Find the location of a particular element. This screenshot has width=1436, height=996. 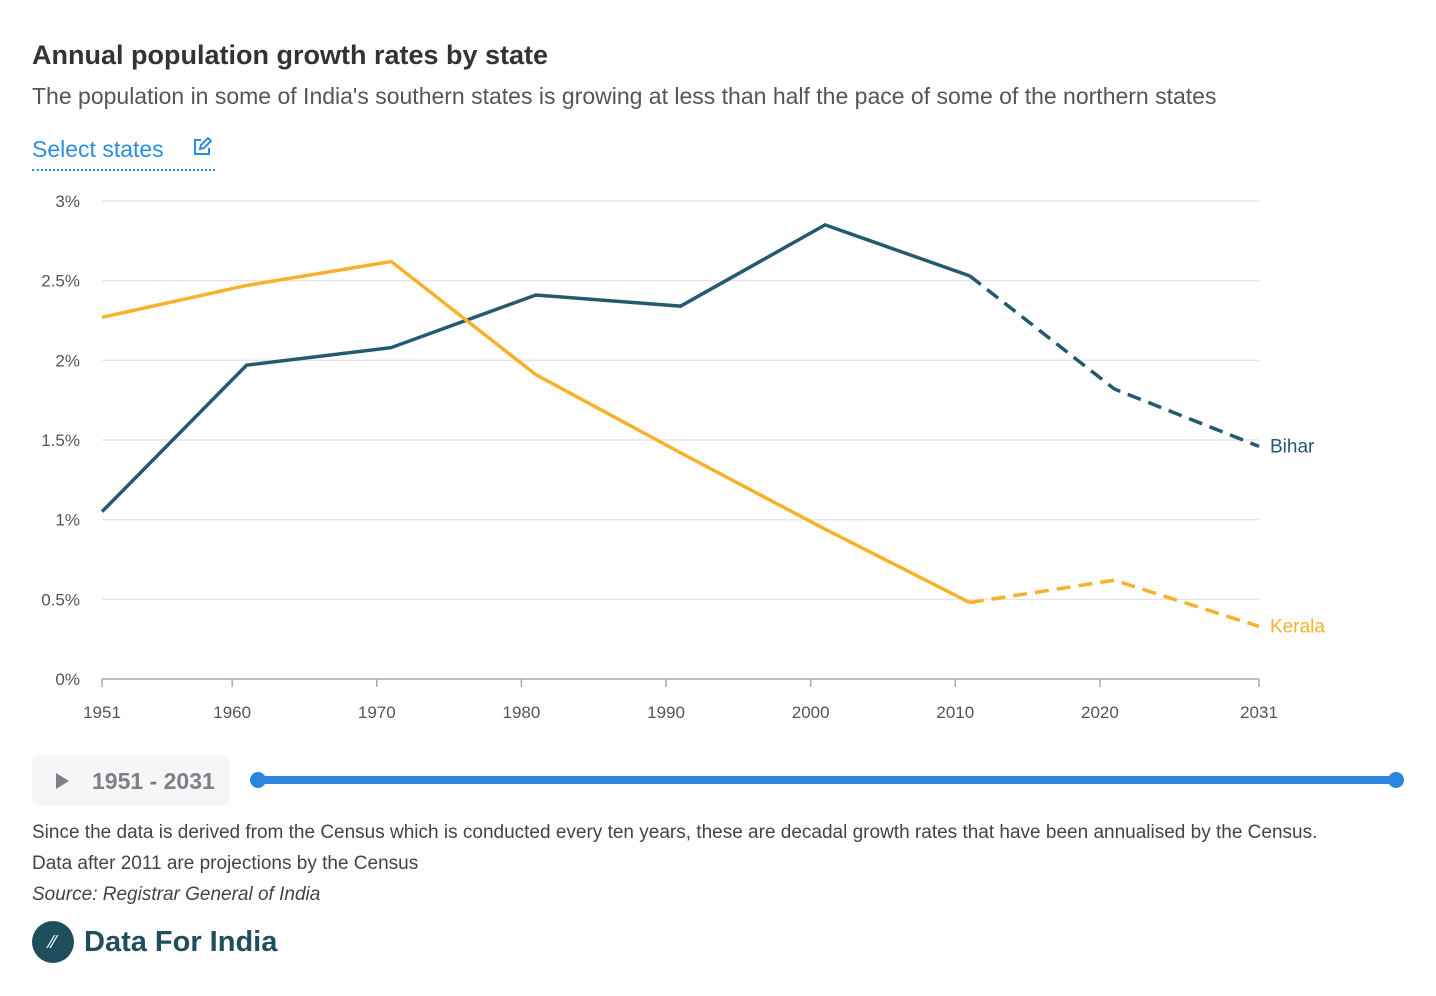

play-button: 1951 - 2031 is located at coordinates (131, 780).